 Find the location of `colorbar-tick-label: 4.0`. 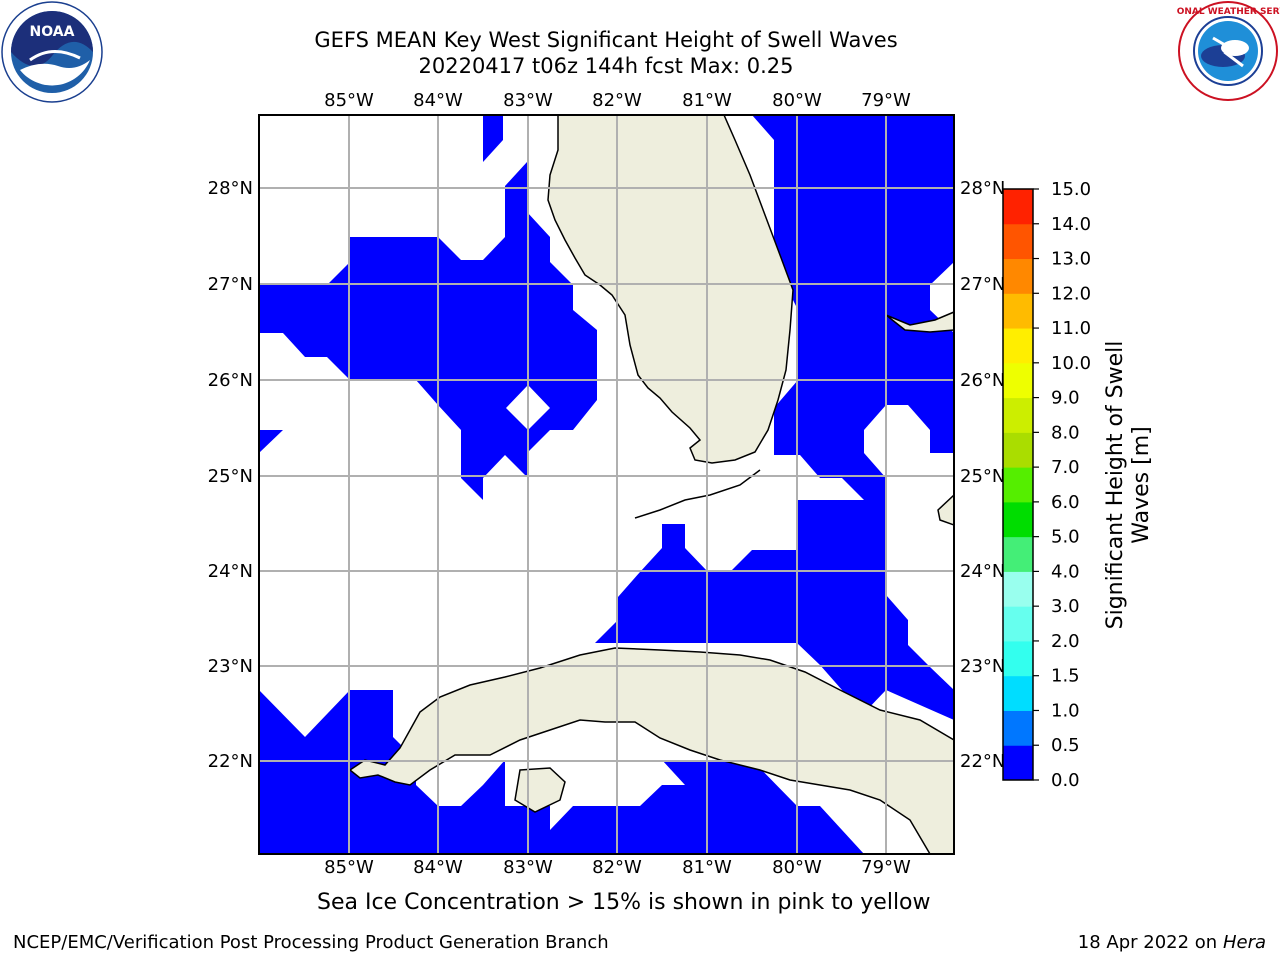

colorbar-tick-label: 4.0 is located at coordinates (1065, 571).